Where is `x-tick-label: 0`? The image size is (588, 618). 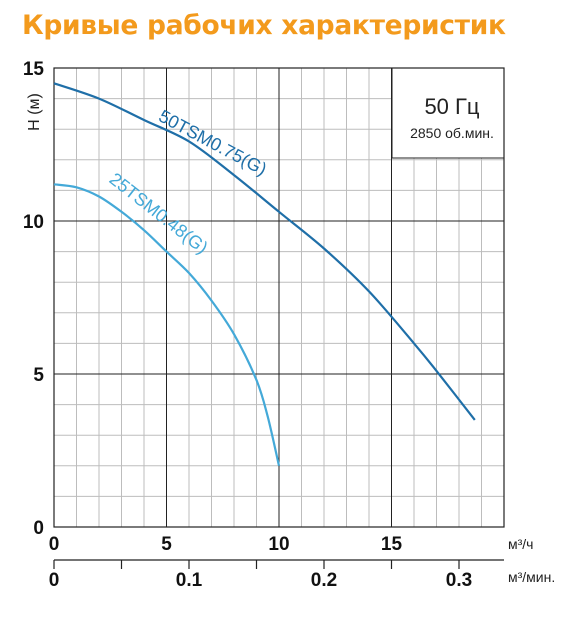 x-tick-label: 0 is located at coordinates (54, 544).